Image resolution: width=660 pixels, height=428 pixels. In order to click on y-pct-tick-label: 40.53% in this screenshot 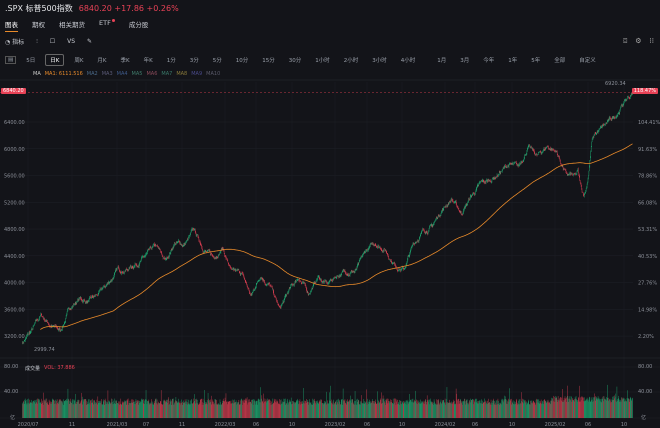, I will do `click(647, 257)`.